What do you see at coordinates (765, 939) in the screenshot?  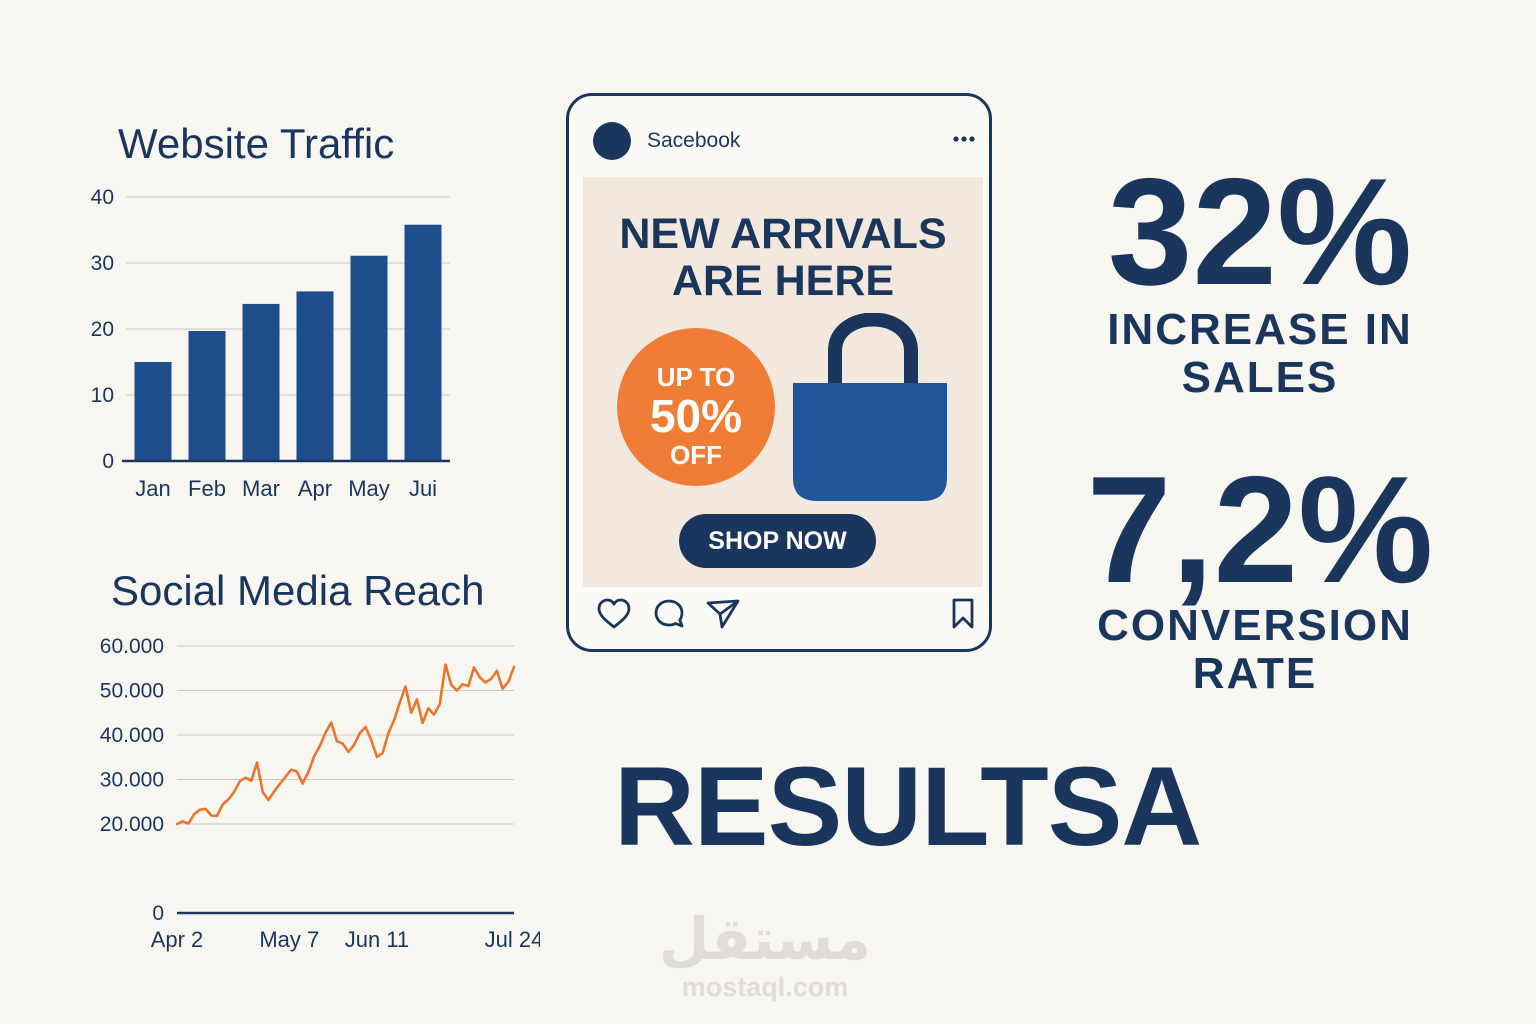 I see `watermark-arabic: مستقل` at bounding box center [765, 939].